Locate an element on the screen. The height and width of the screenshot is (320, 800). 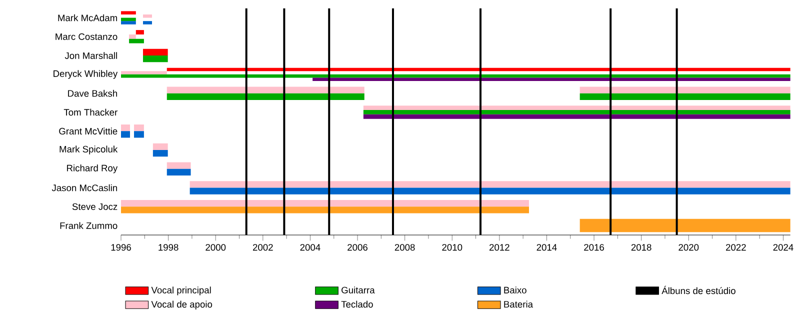
y-tick-label: Dave Baksh is located at coordinates (93, 93).